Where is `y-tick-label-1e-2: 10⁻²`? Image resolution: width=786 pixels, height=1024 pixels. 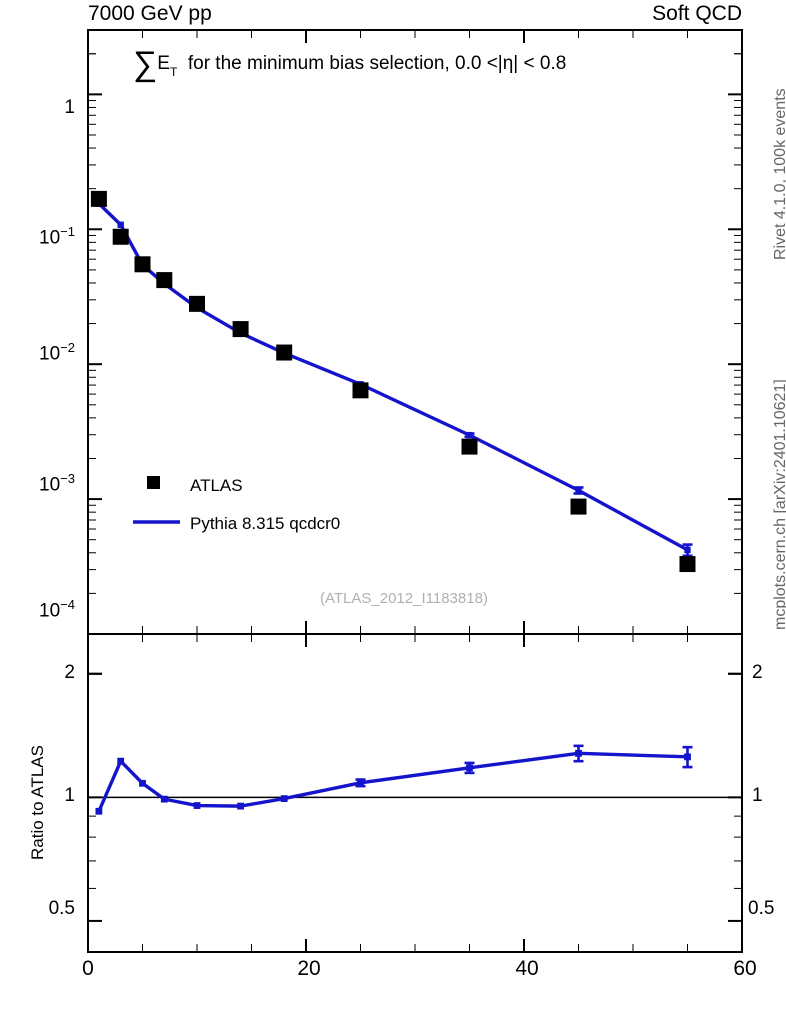
y-tick-label-1e-2: 10⁻² is located at coordinates (57, 352).